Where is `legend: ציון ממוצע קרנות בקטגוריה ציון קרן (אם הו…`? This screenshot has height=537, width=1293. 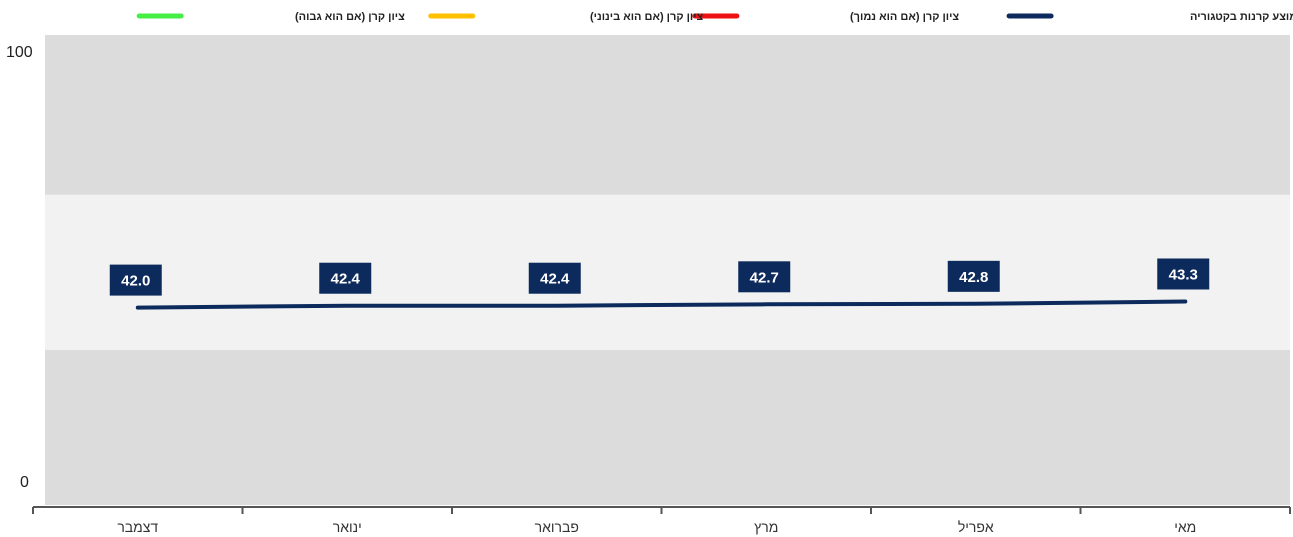 legend: ציון ממוצע קרנות בקטגוריה ציון קרן (אם הו… is located at coordinates (714, 17).